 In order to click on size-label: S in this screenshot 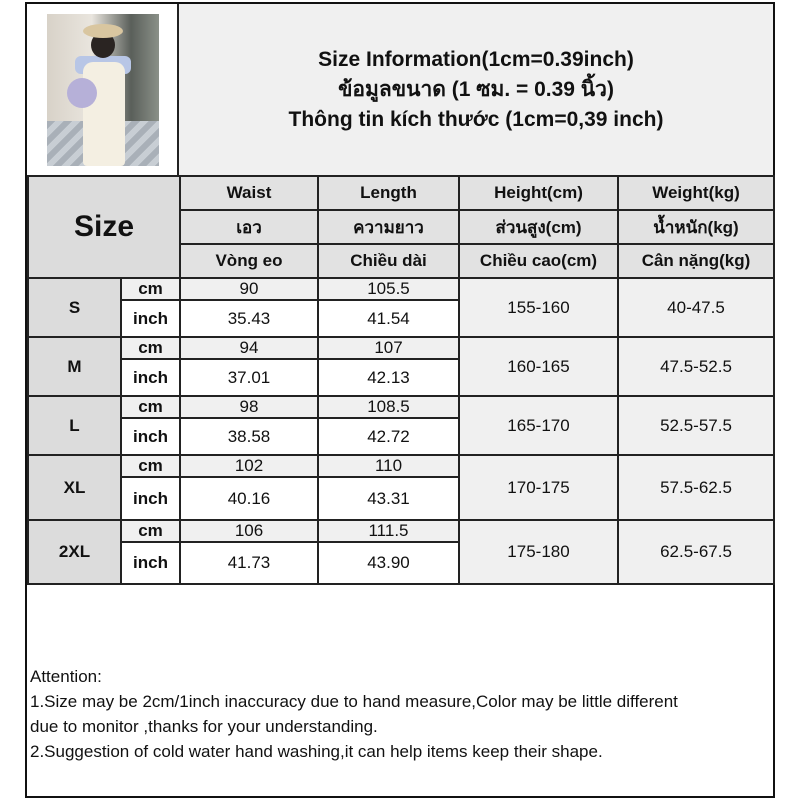, I will do `click(74, 307)`.